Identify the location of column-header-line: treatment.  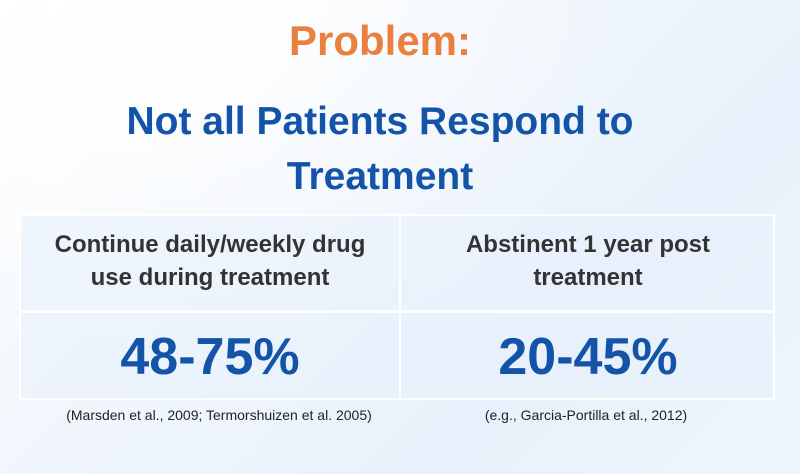
(588, 277).